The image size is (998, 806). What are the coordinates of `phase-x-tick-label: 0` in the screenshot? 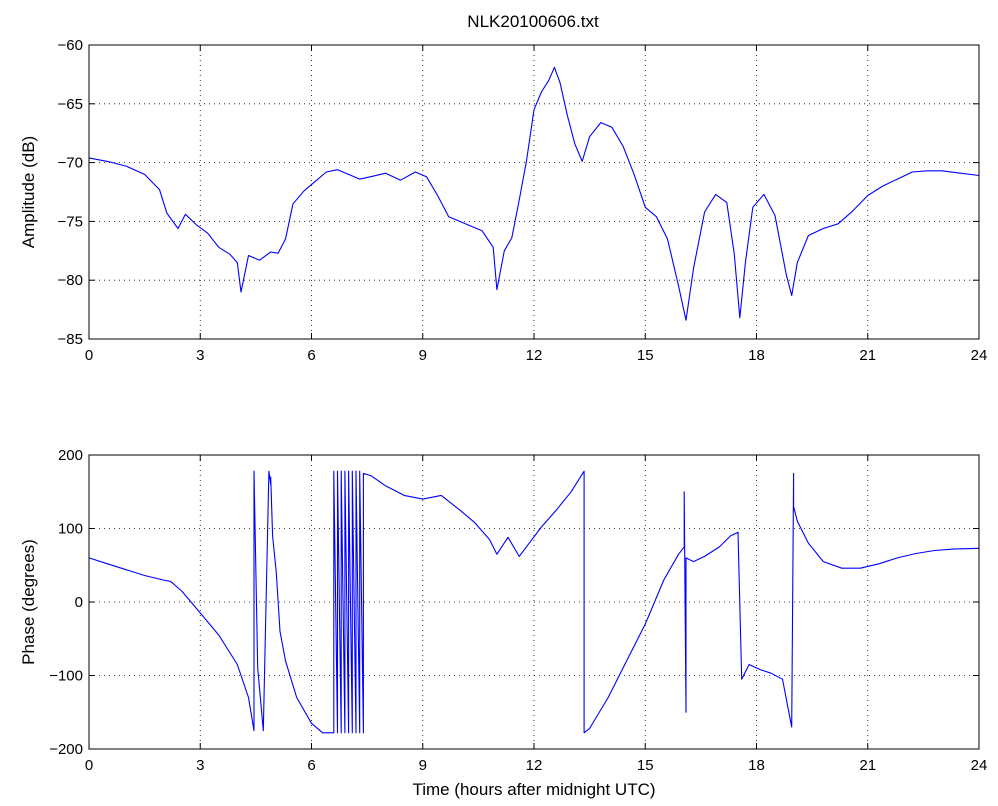 It's located at (89, 765).